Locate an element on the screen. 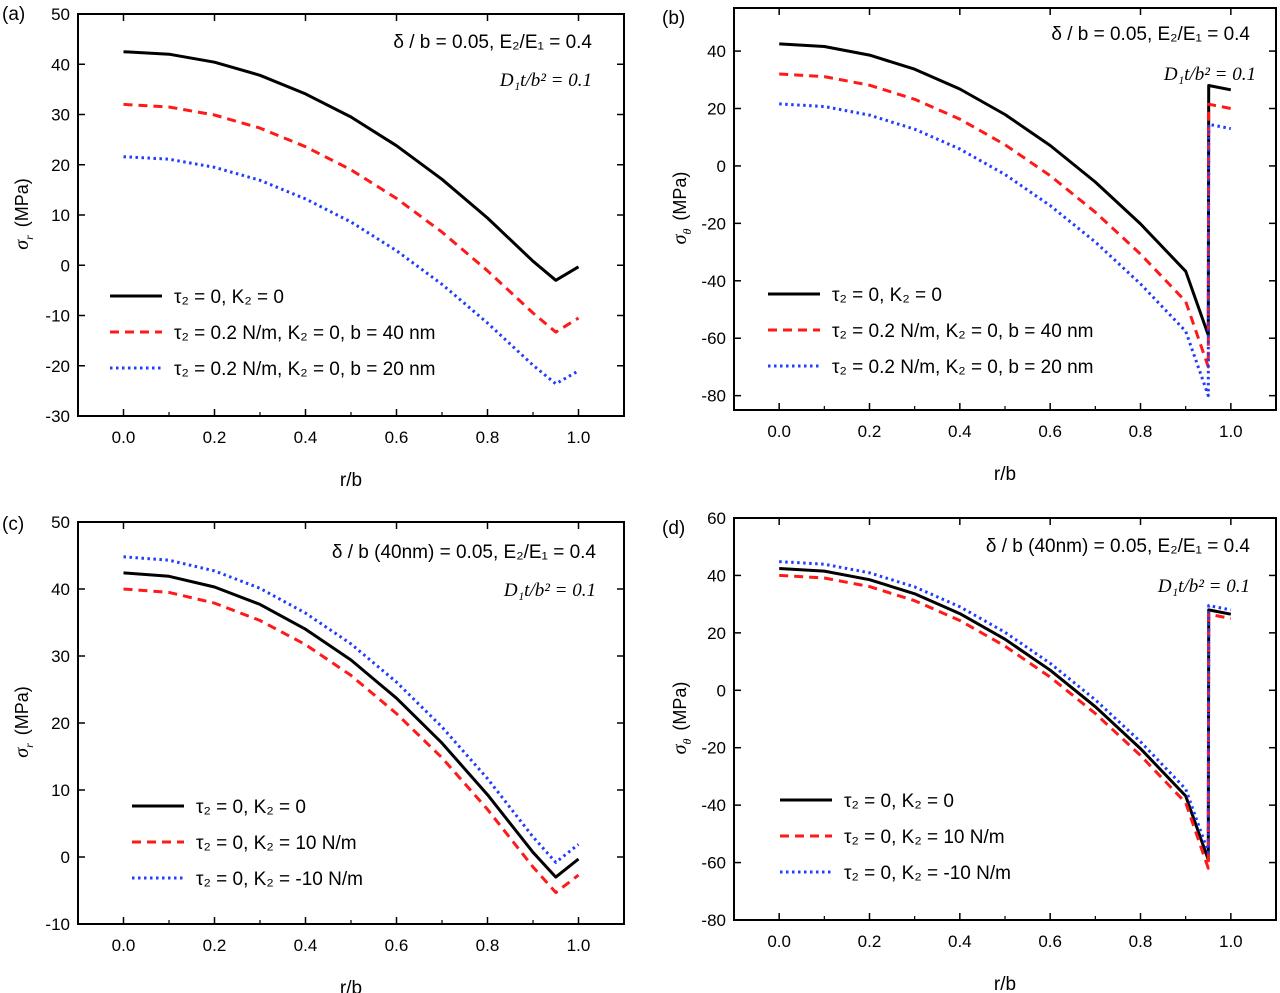 This screenshot has height=993, width=1280. y-tick-label: -30 is located at coordinates (57, 416).